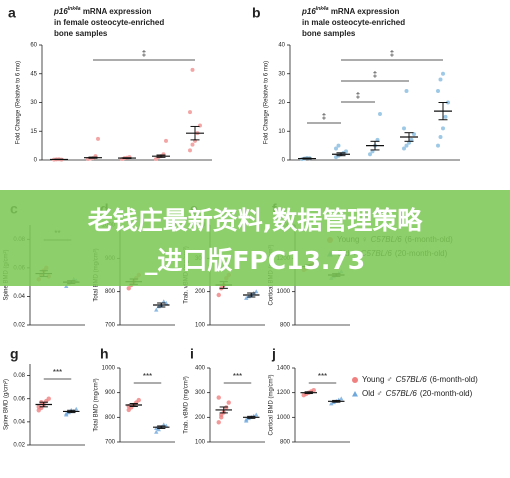  Describe the element at coordinates (272, 404) in the screenshot. I see `y-axis-label: Cortical BMD (mg/cm³)` at that location.